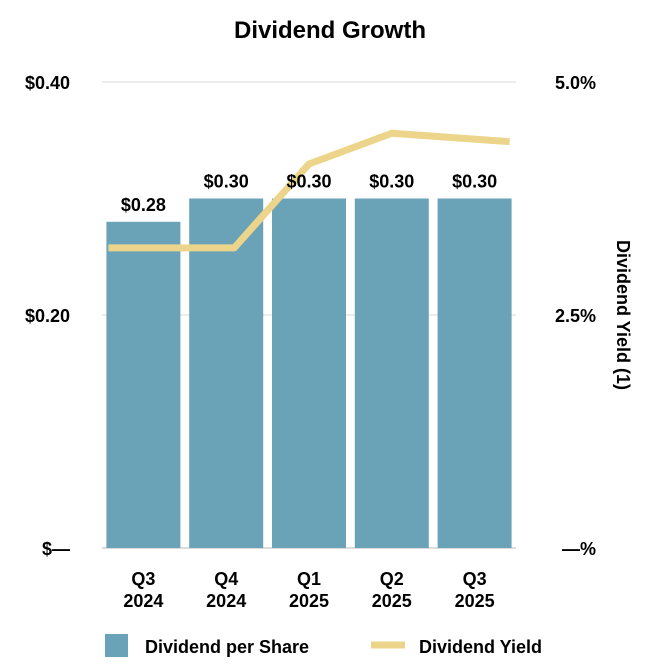  I want to click on bar-data-label: $0.28, so click(143, 205).